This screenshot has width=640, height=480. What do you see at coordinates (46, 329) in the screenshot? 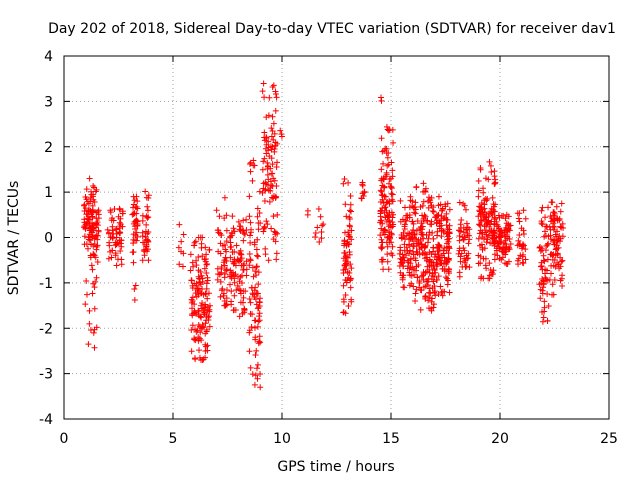
I see `y-tick-label: -2` at bounding box center [46, 329].